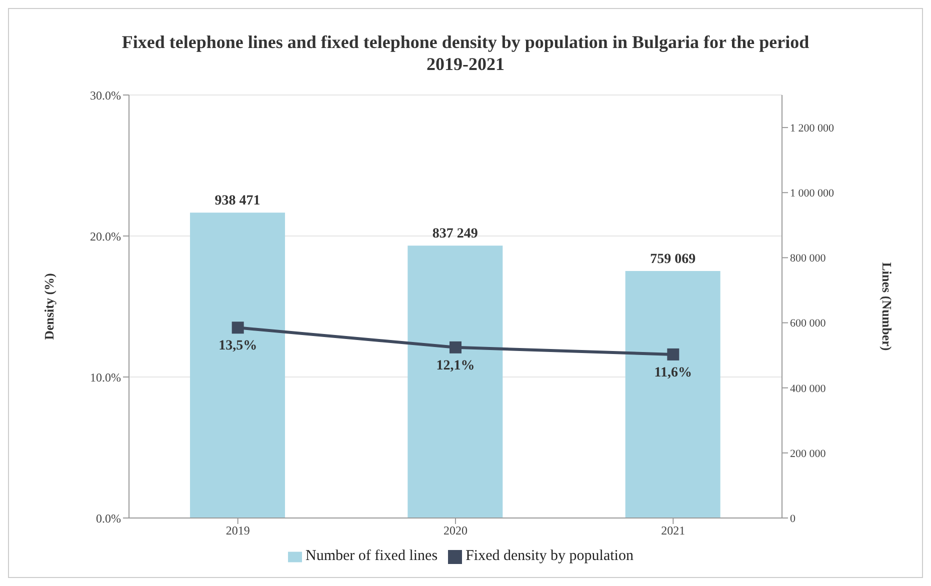  I want to click on chart-title: Fixed telephone lines and fixed telephone density by population in Bulgaria for the period 2019-2021, so click(465, 53).